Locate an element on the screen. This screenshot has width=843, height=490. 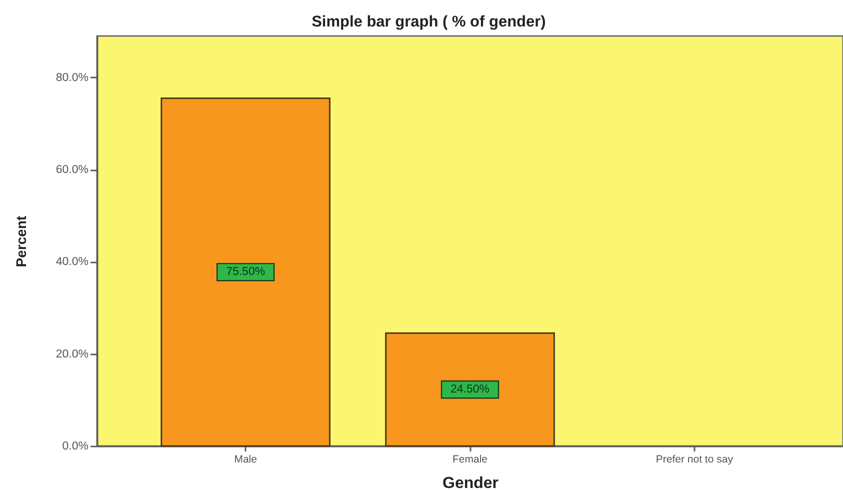
y-tick-label: 20.0% is located at coordinates (72, 354).